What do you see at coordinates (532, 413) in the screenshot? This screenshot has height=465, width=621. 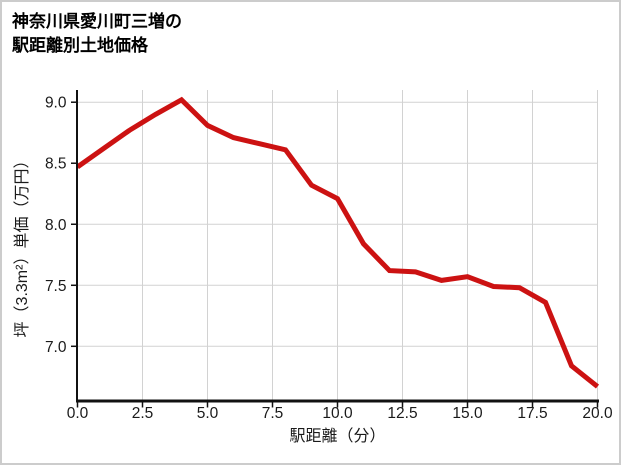 I see `x-tick-label: 17.5` at bounding box center [532, 413].